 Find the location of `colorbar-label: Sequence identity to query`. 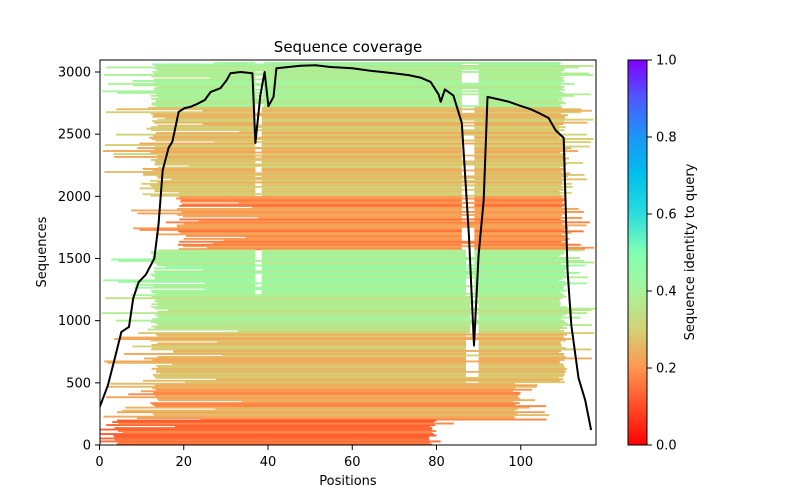

colorbar-label: Sequence identity to query is located at coordinates (690, 251).